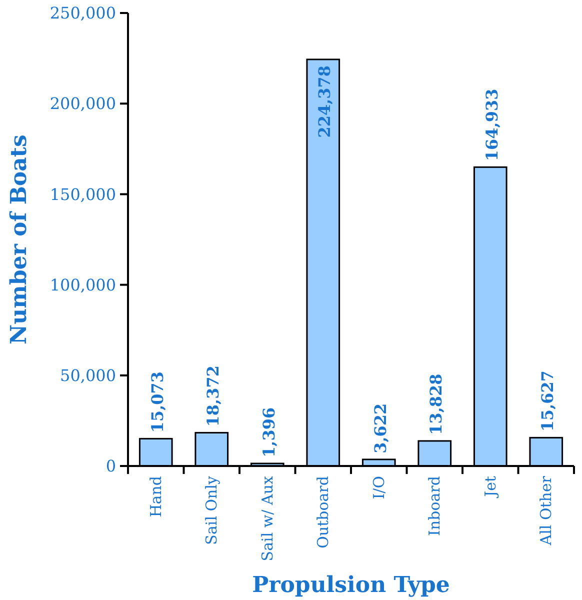 The height and width of the screenshot is (600, 582). Describe the element at coordinates (211, 510) in the screenshot. I see `x-tick-label: Sail Only` at that location.